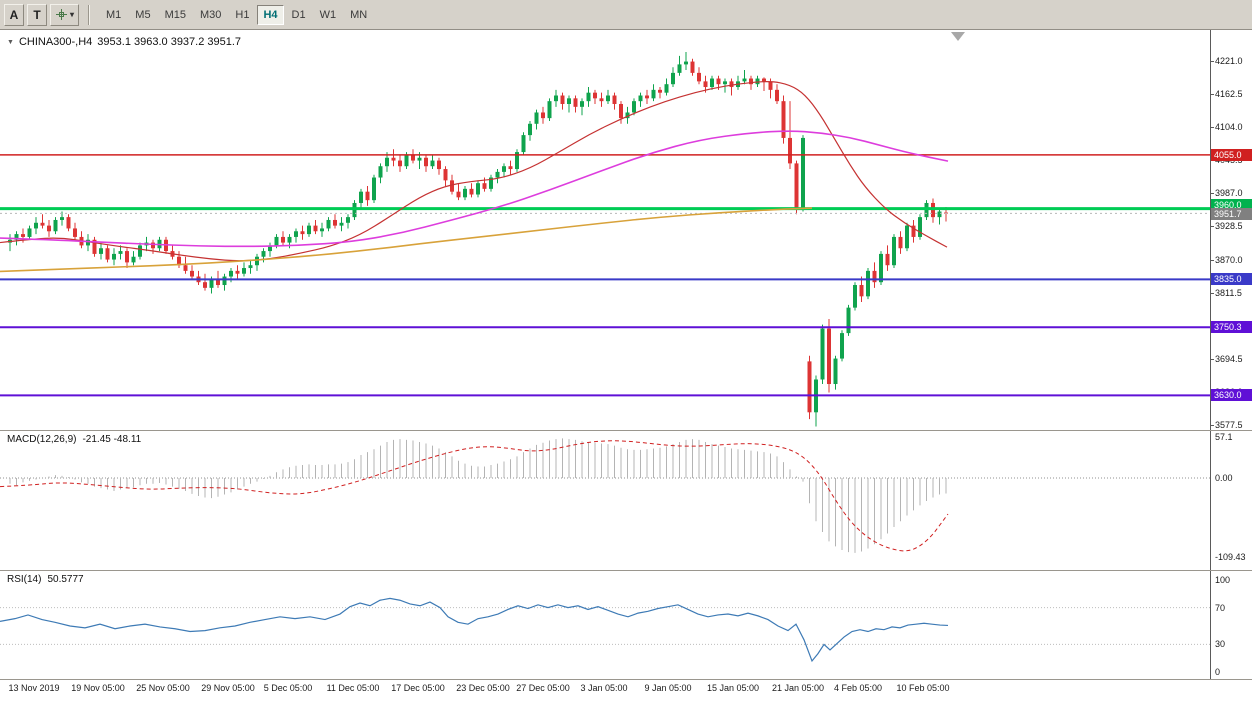 The width and height of the screenshot is (1252, 701). I want to click on price-tag-3951.7: 3951.7, so click(1231, 214).